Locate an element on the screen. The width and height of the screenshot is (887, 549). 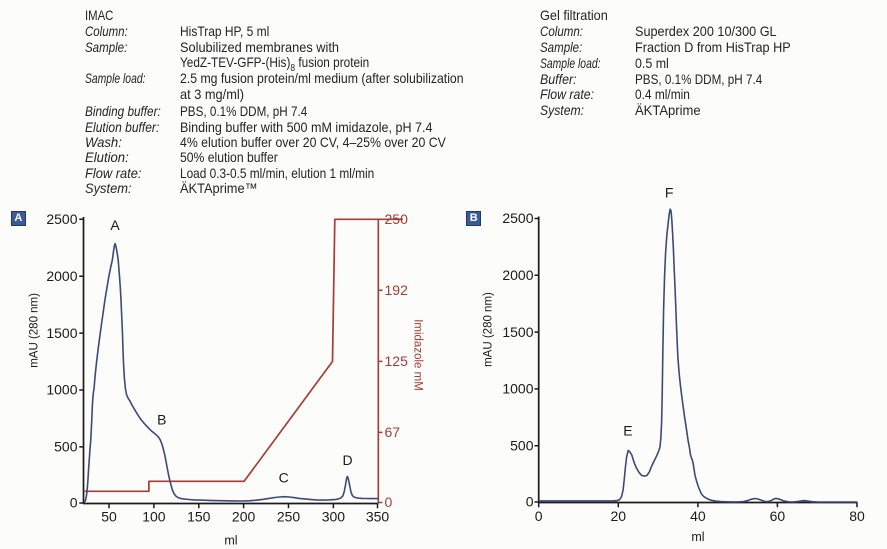
svg-text: B is located at coordinates (161, 420).